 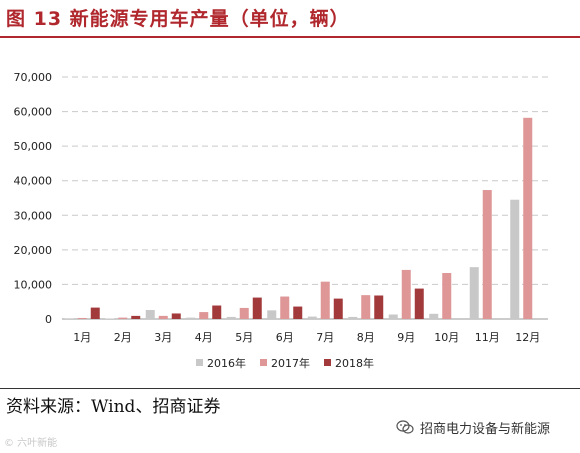 What do you see at coordinates (515, 259) in the screenshot?
I see `bar-2016年-12月` at bounding box center [515, 259].